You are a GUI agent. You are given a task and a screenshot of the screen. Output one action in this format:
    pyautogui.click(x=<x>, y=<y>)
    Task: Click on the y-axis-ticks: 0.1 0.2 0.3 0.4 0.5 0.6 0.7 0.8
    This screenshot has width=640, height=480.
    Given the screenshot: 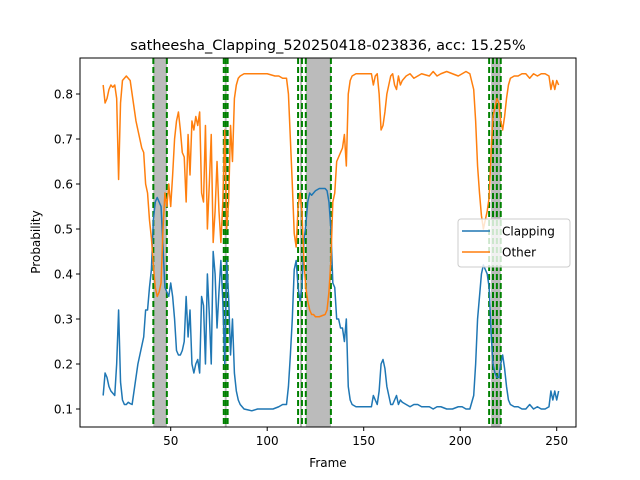 What is the action you would take?
    pyautogui.click(x=67, y=252)
    